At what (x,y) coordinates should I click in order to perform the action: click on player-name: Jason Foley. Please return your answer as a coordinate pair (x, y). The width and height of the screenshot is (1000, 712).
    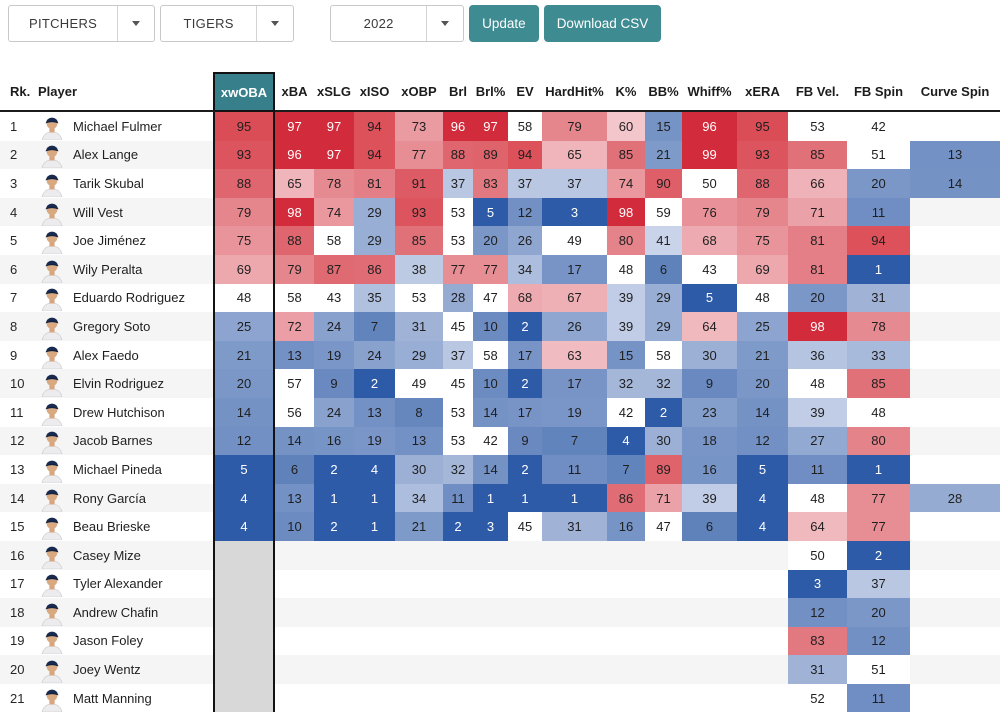
    Looking at the image, I should click on (108, 641).